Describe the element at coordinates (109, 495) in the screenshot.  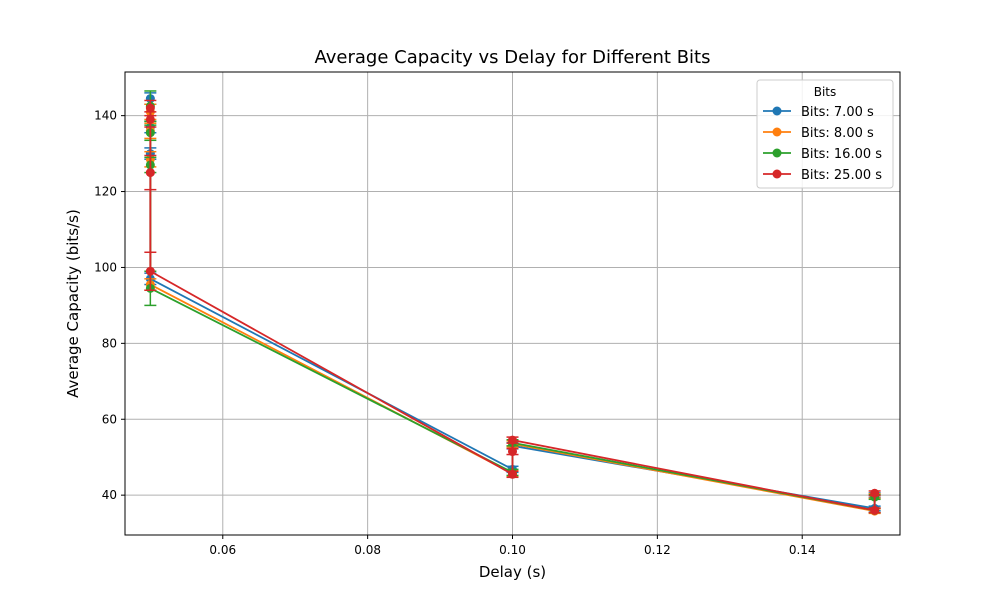
I see `y-tick-label: 40` at that location.